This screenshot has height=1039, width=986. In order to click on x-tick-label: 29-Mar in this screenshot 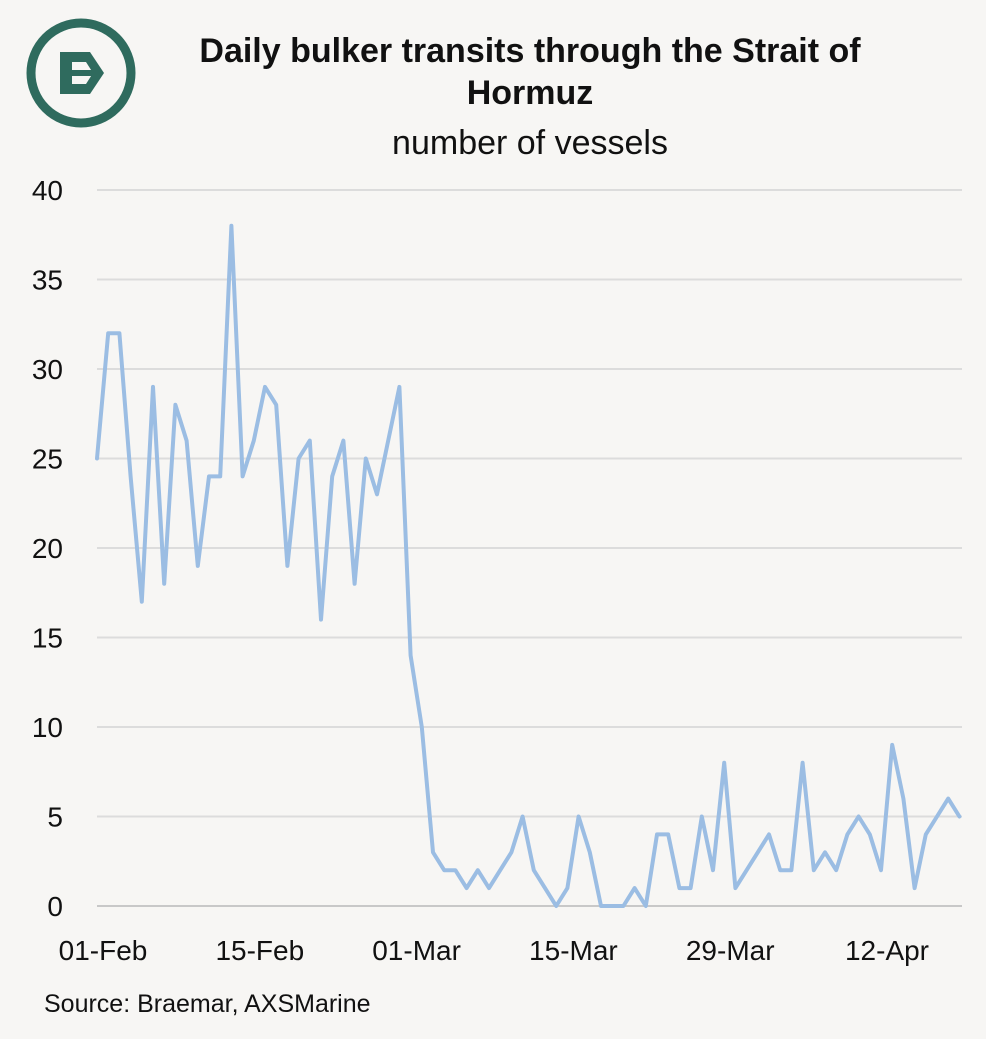, I will do `click(730, 950)`.